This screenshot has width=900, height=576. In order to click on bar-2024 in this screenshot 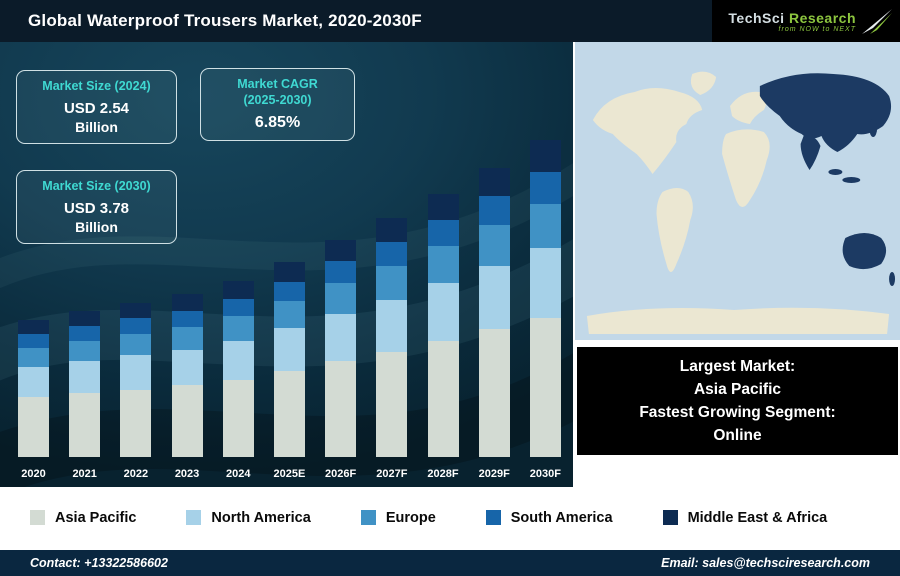, I will do `click(238, 369)`.